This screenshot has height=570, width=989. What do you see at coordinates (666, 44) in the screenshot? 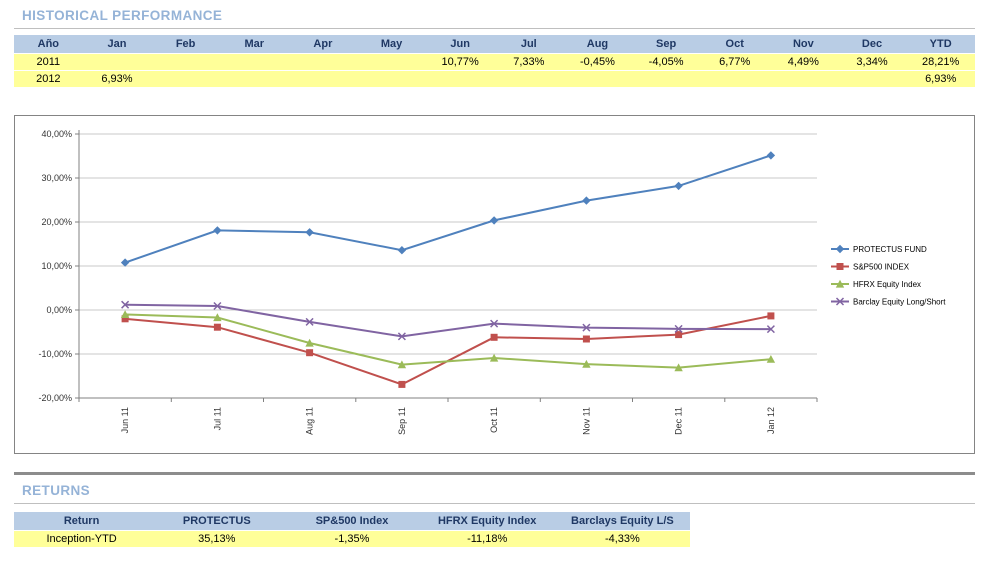
I see `column-header: Sep` at bounding box center [666, 44].